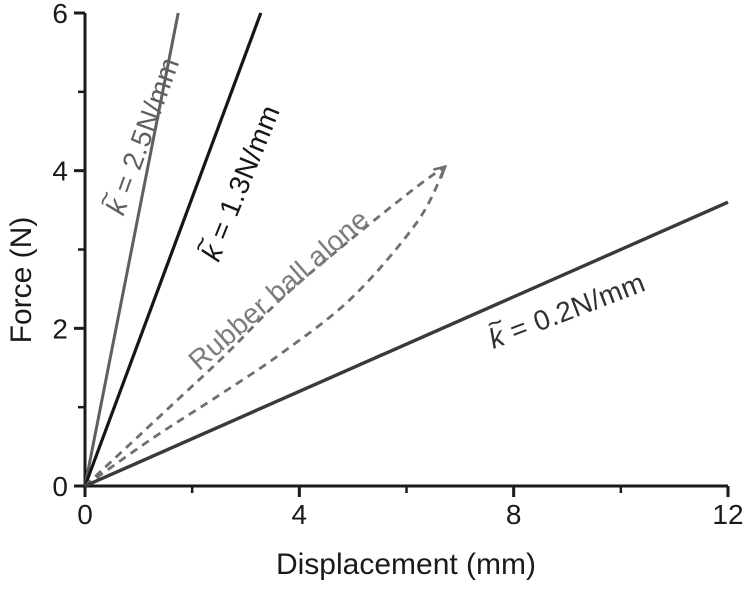 This screenshot has width=744, height=592. What do you see at coordinates (300, 514) in the screenshot?
I see `x-tick-label: 4` at bounding box center [300, 514].